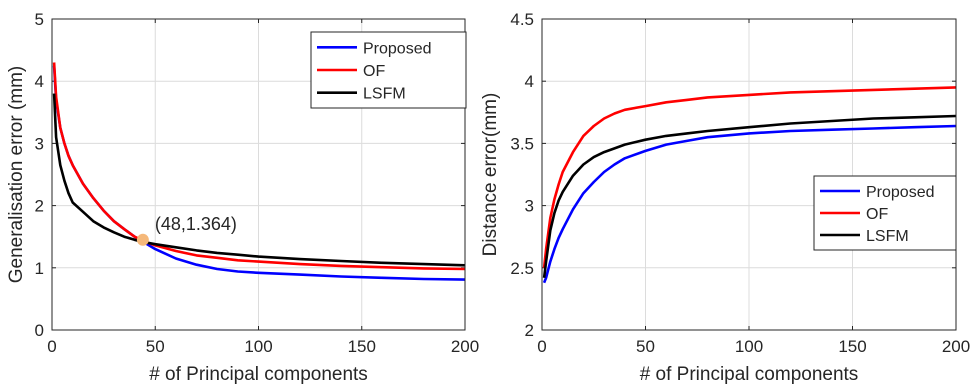 The height and width of the screenshot is (388, 971). Describe the element at coordinates (196, 224) in the screenshot. I see `annotation-label: (48,1.364)` at that location.